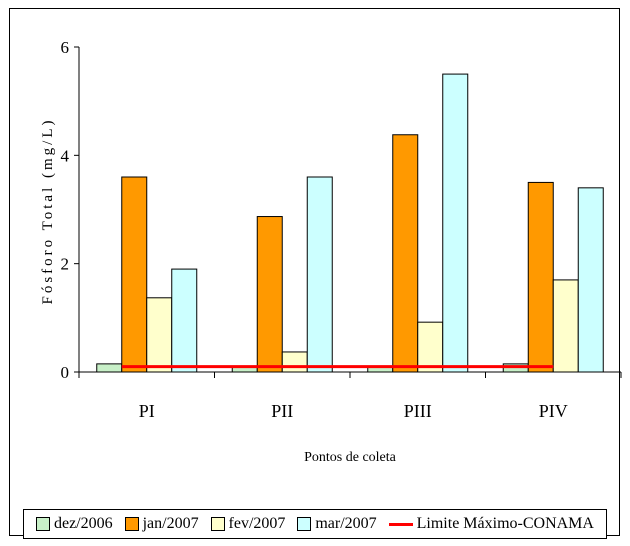 This screenshot has height=546, width=630. What do you see at coordinates (257, 523) in the screenshot?
I see `legend-label: fev/2007` at bounding box center [257, 523].